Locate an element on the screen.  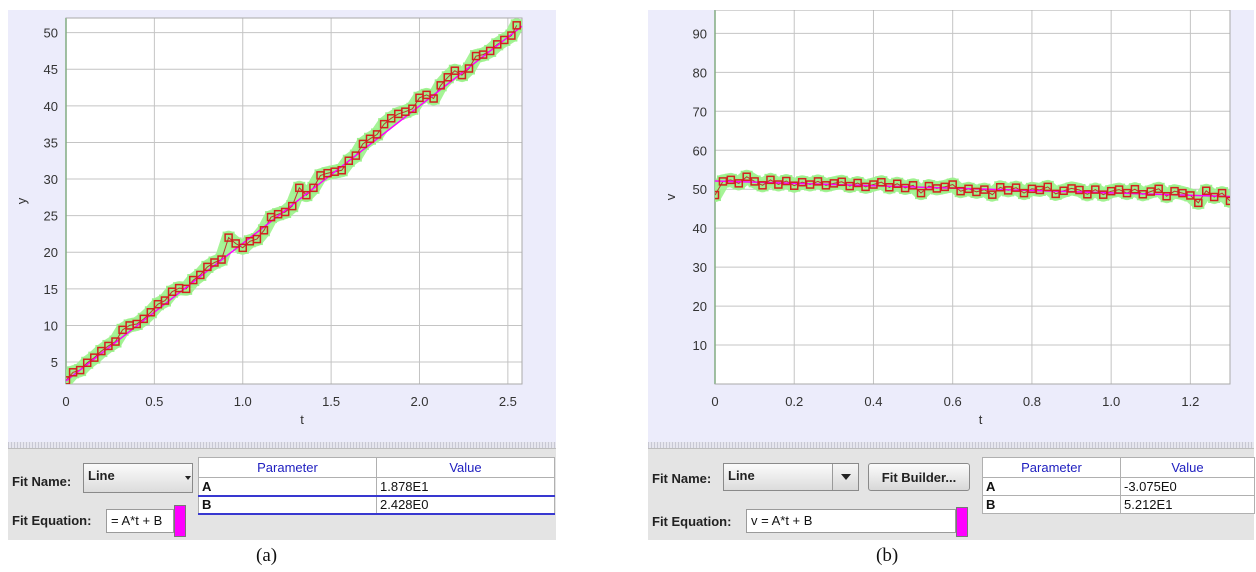
fit-equation-field: = A*t + B is located at coordinates (140, 521).